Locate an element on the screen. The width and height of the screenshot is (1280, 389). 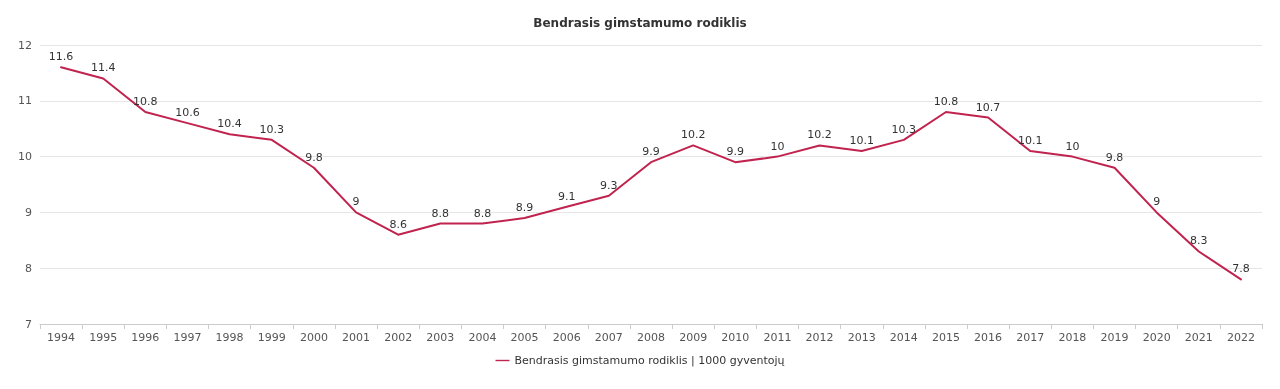
x-tick-label: 1994 is located at coordinates (61, 337).